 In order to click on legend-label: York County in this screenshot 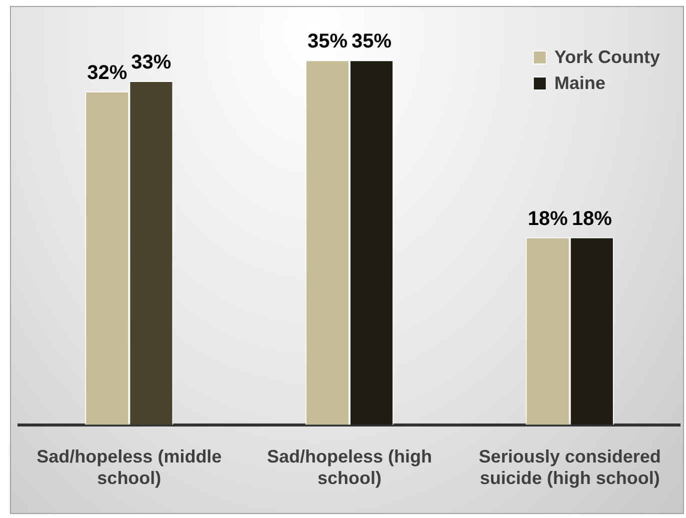, I will do `click(607, 56)`.